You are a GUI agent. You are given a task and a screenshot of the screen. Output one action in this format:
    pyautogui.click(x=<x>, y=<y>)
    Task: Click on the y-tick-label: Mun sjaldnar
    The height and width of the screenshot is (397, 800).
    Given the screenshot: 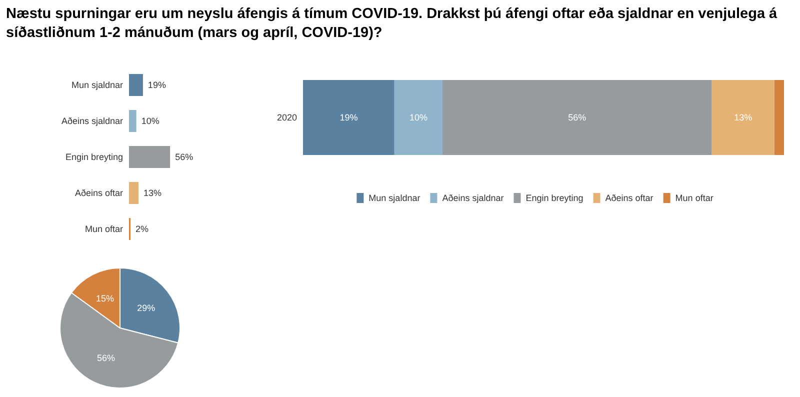 What is the action you would take?
    pyautogui.click(x=97, y=85)
    